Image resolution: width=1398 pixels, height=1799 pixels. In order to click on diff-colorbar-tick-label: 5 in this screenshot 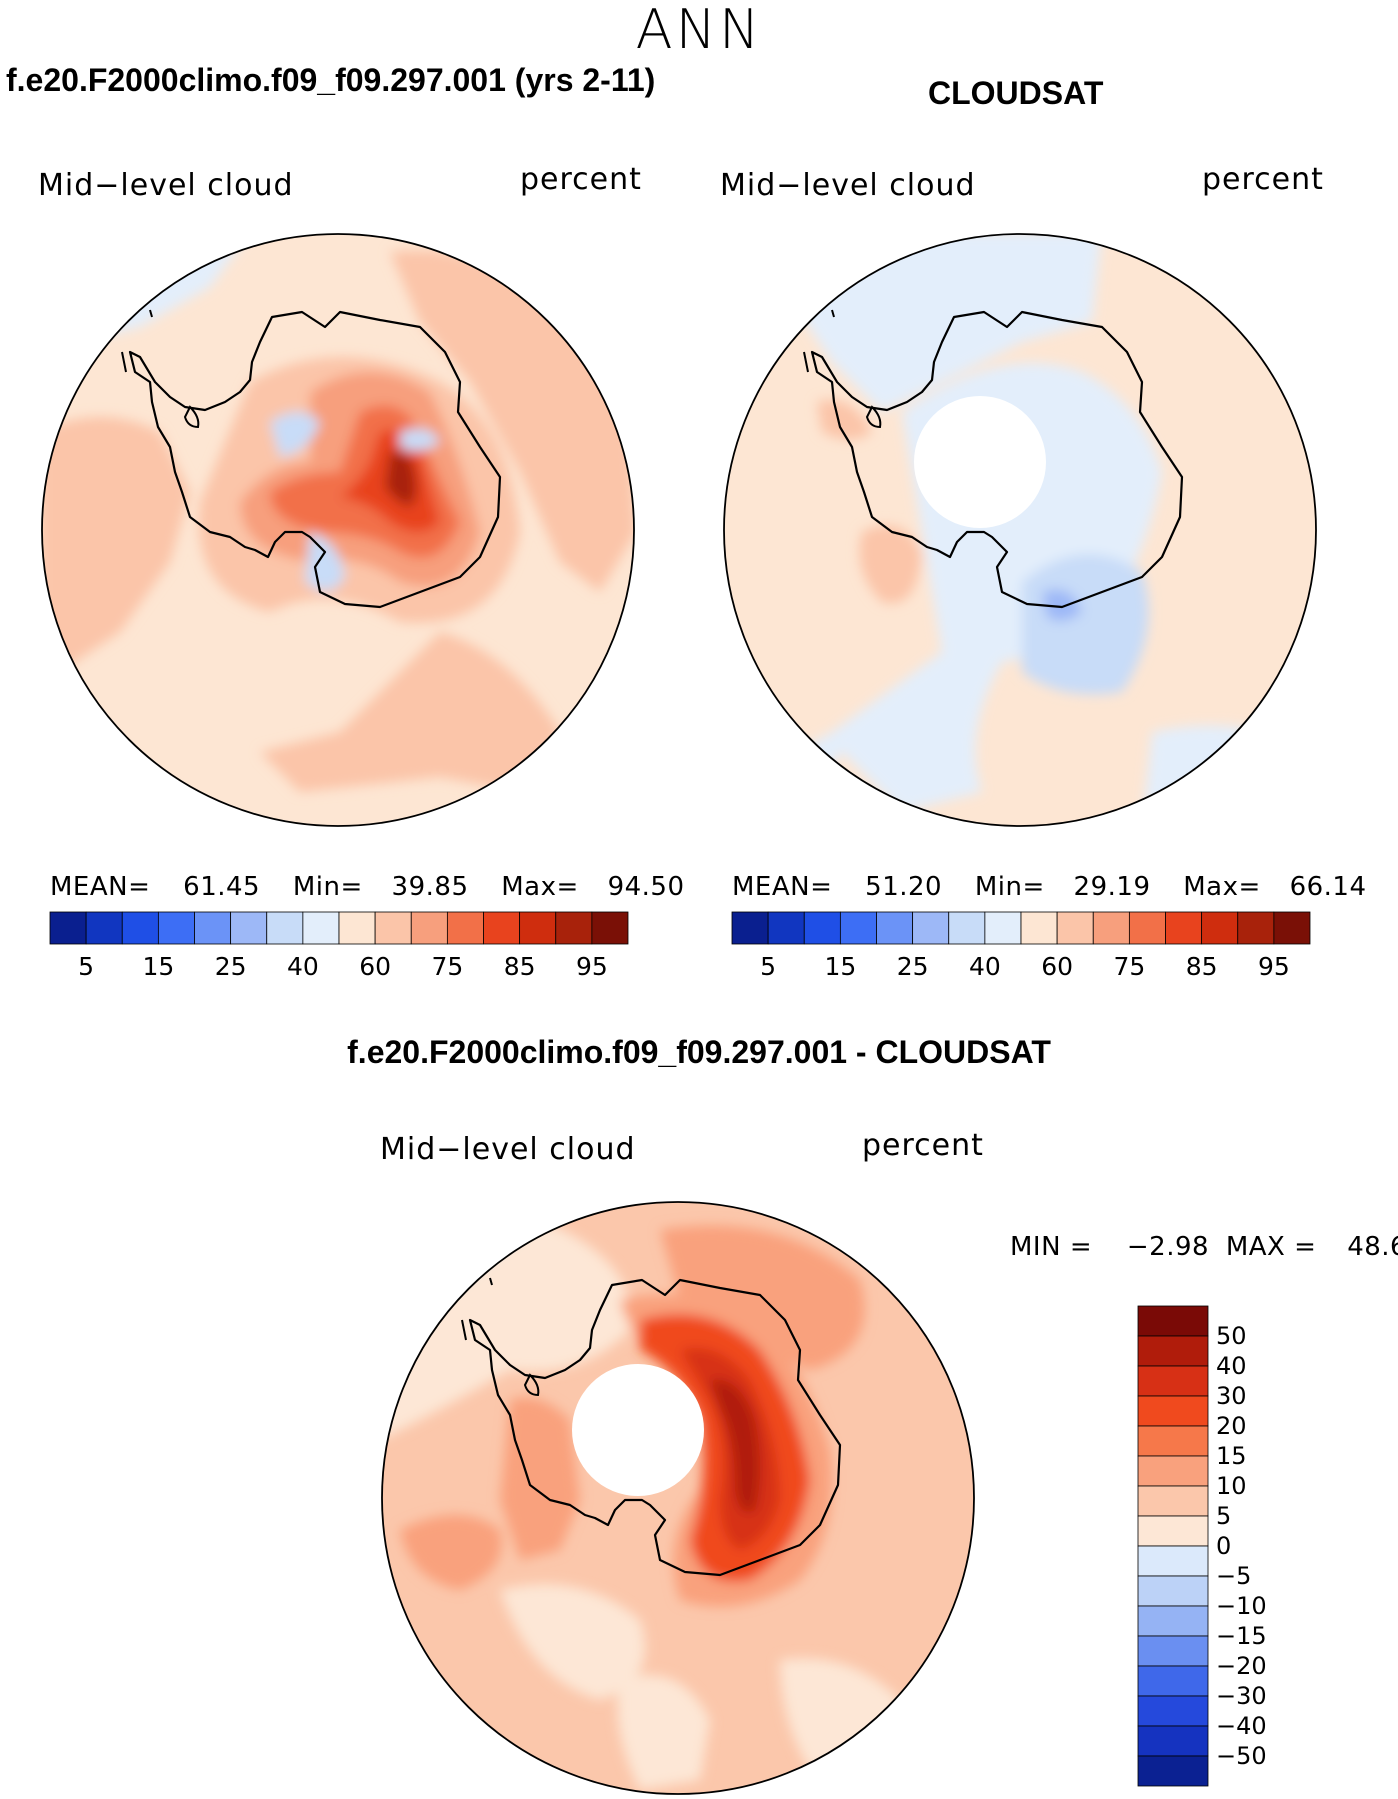, I will do `click(1224, 1516)`.